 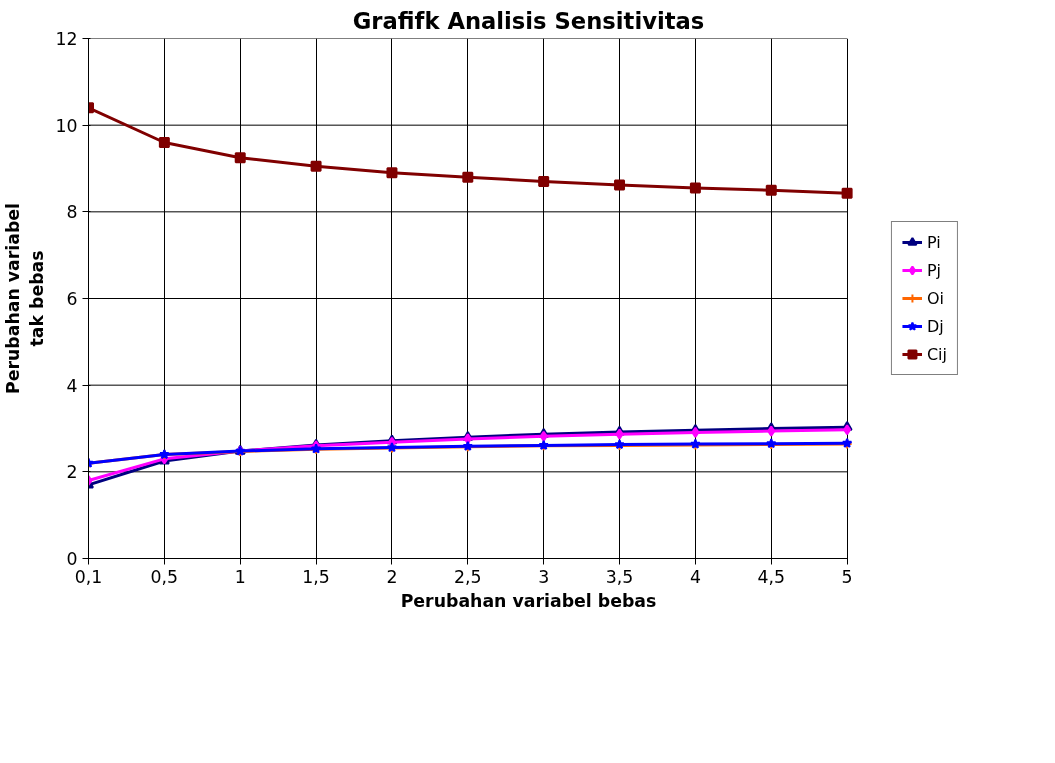 I want to click on x-tick-label: 0,1, so click(x=88, y=576).